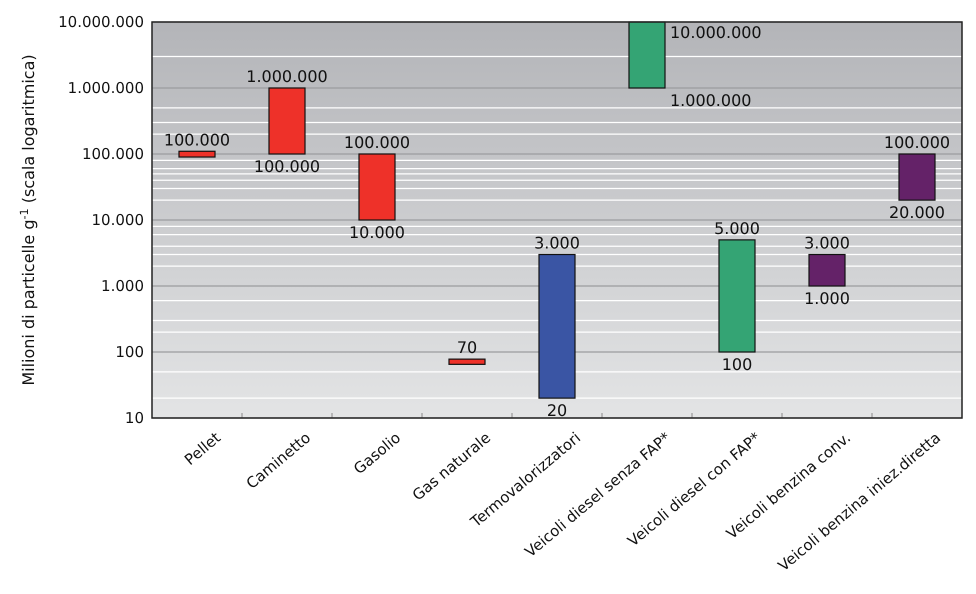 Image resolution: width=976 pixels, height=594 pixels. I want to click on y-tick-label: 1.000, so click(122, 285).